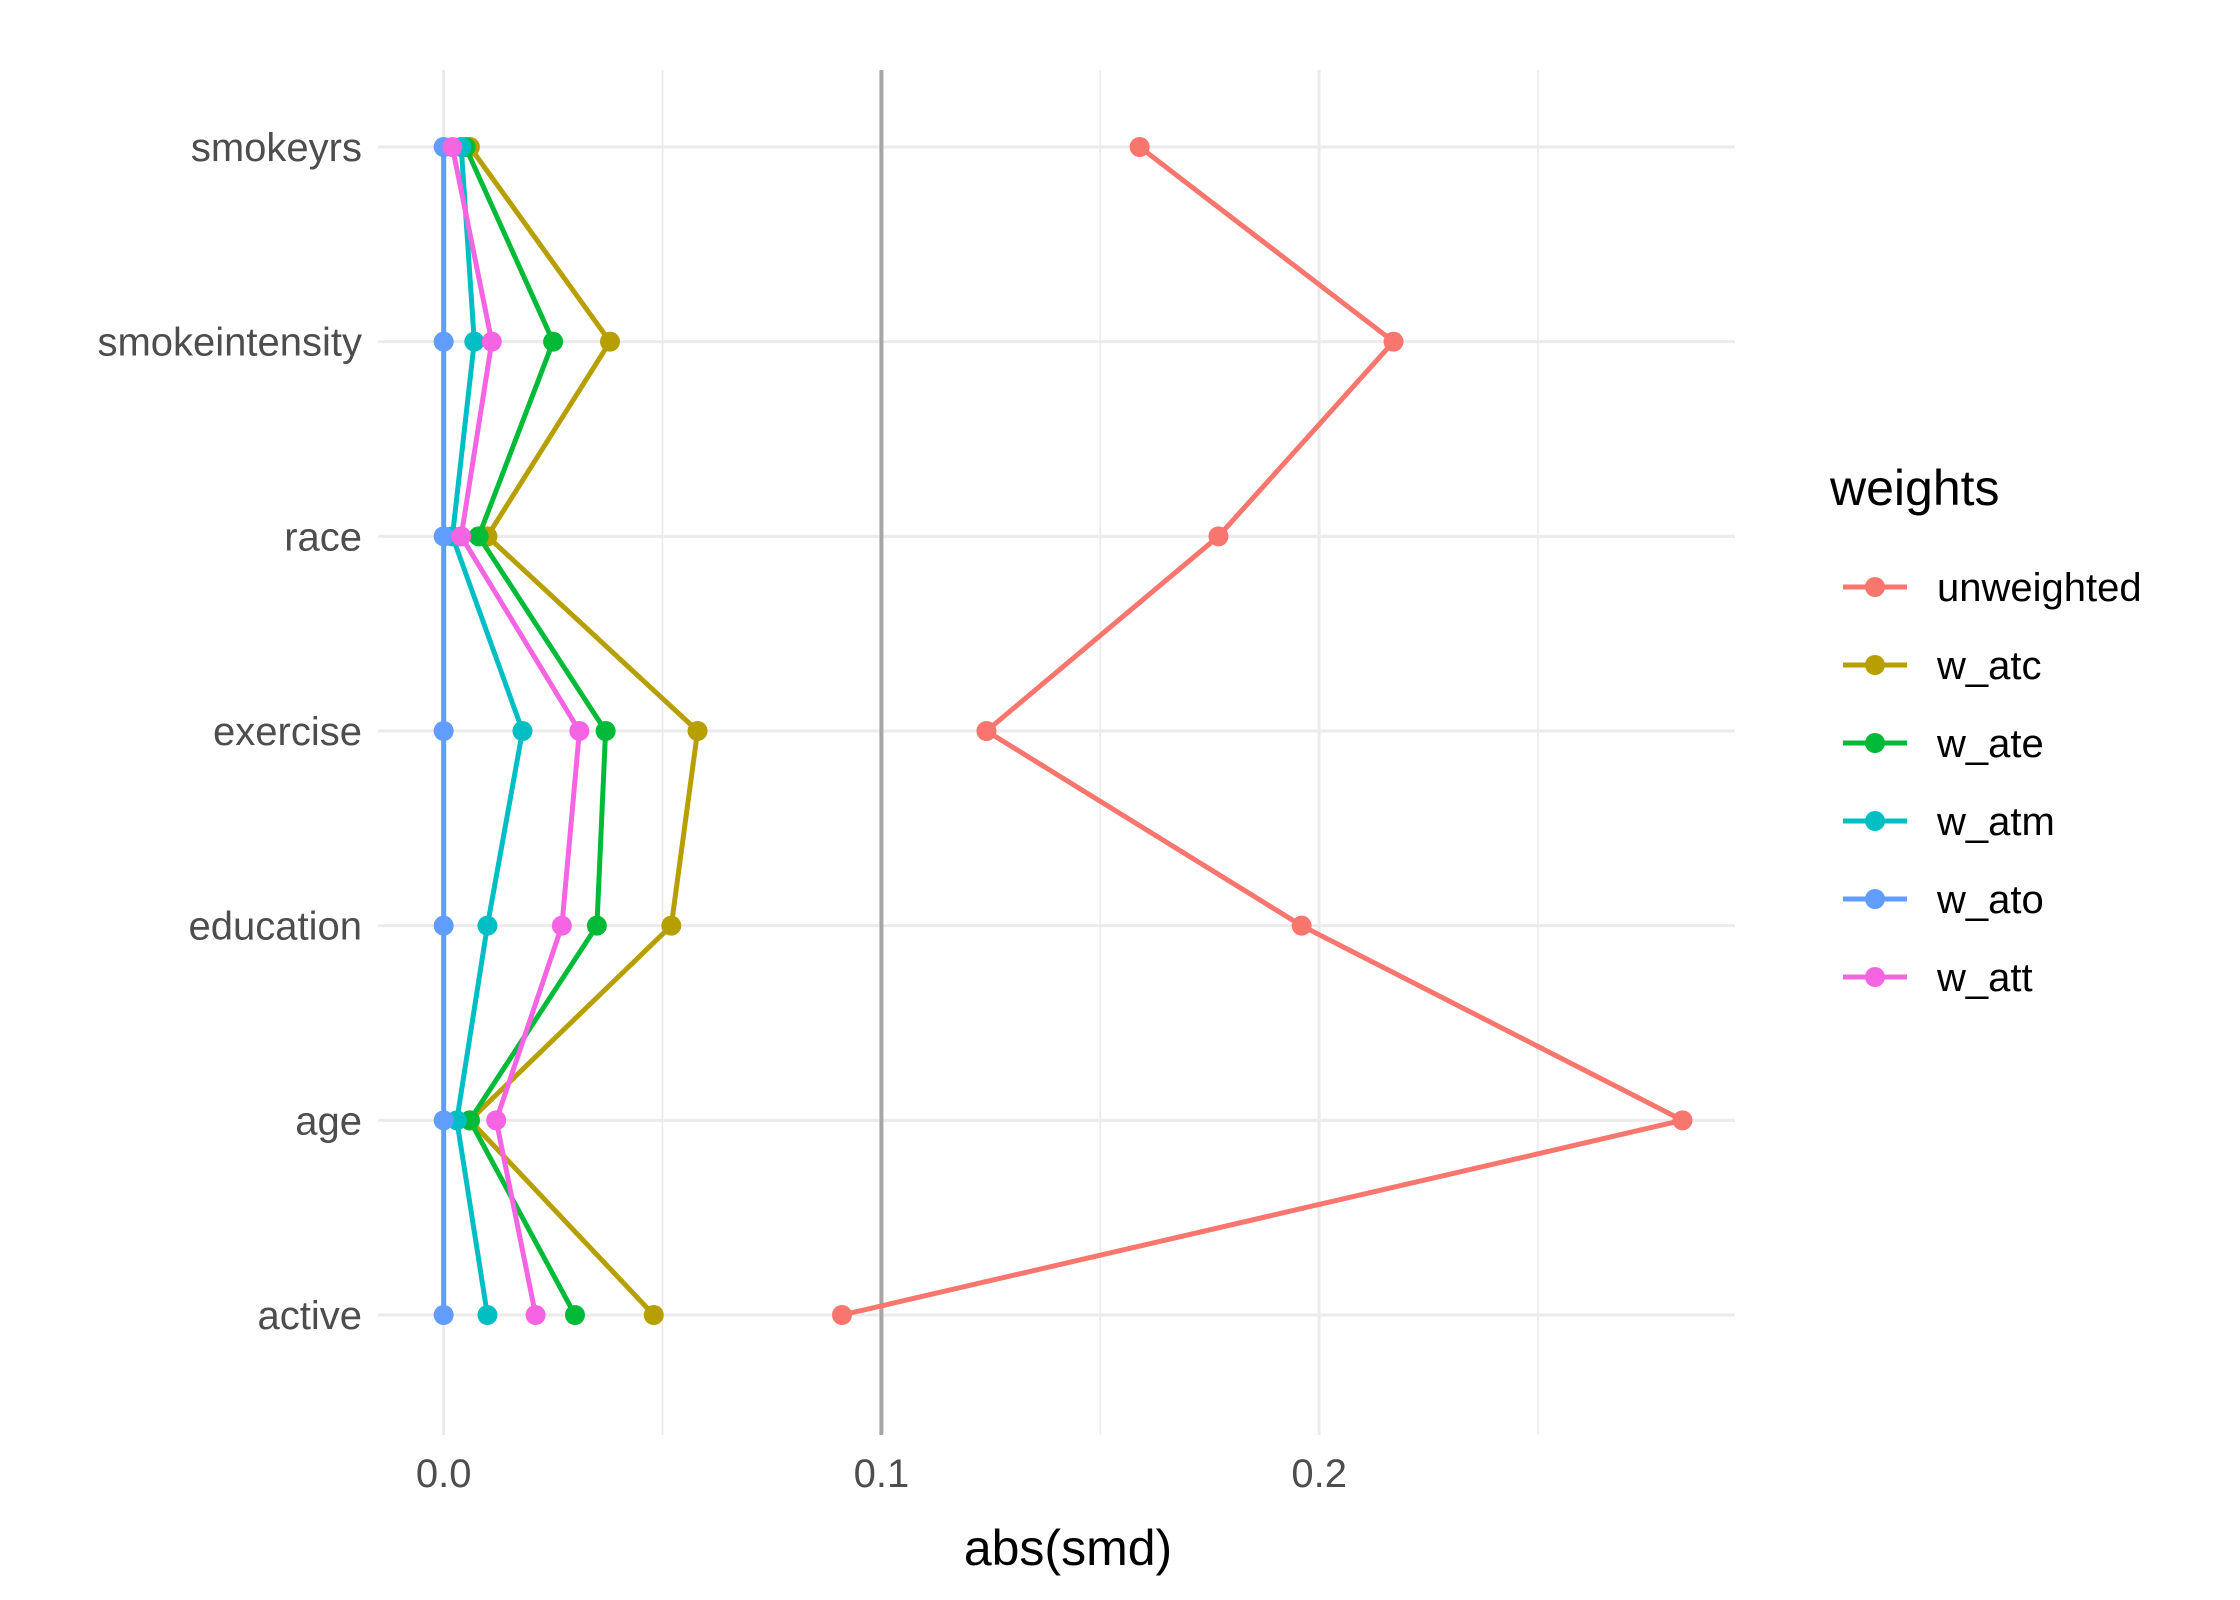 Image resolution: width=2240 pixels, height=1600 pixels. I want to click on legend-item-w_atm: w_atm, so click(1949, 822).